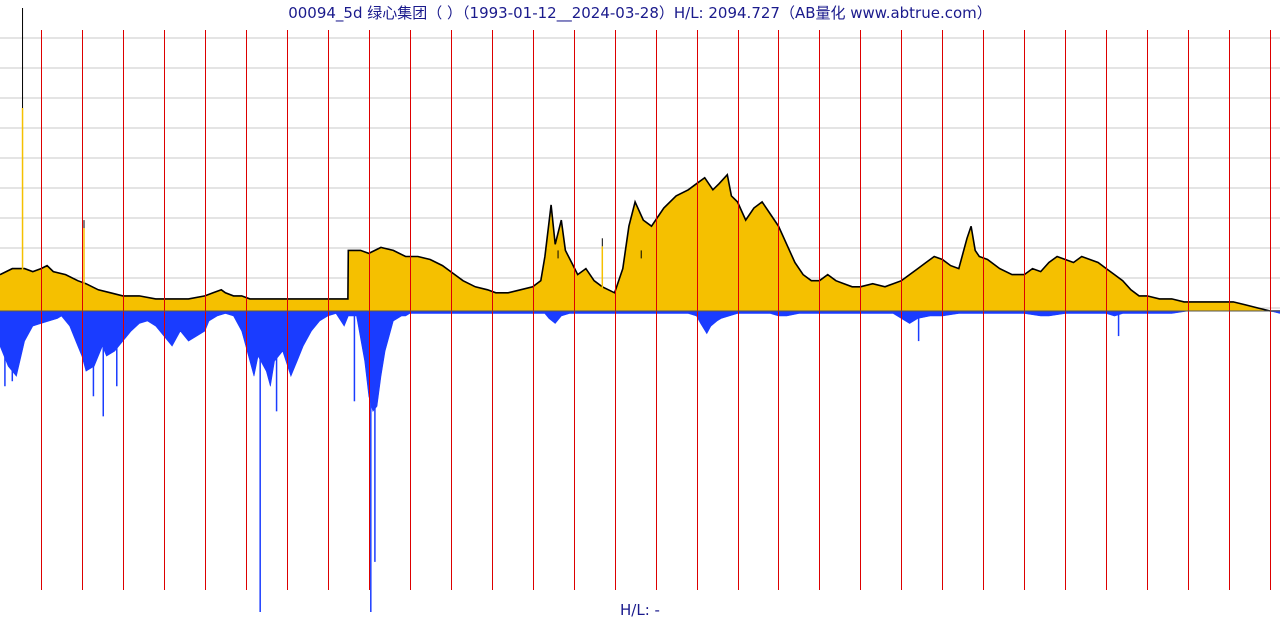  What do you see at coordinates (640, 610) in the screenshot?
I see `footer-label: H/L: -` at bounding box center [640, 610].